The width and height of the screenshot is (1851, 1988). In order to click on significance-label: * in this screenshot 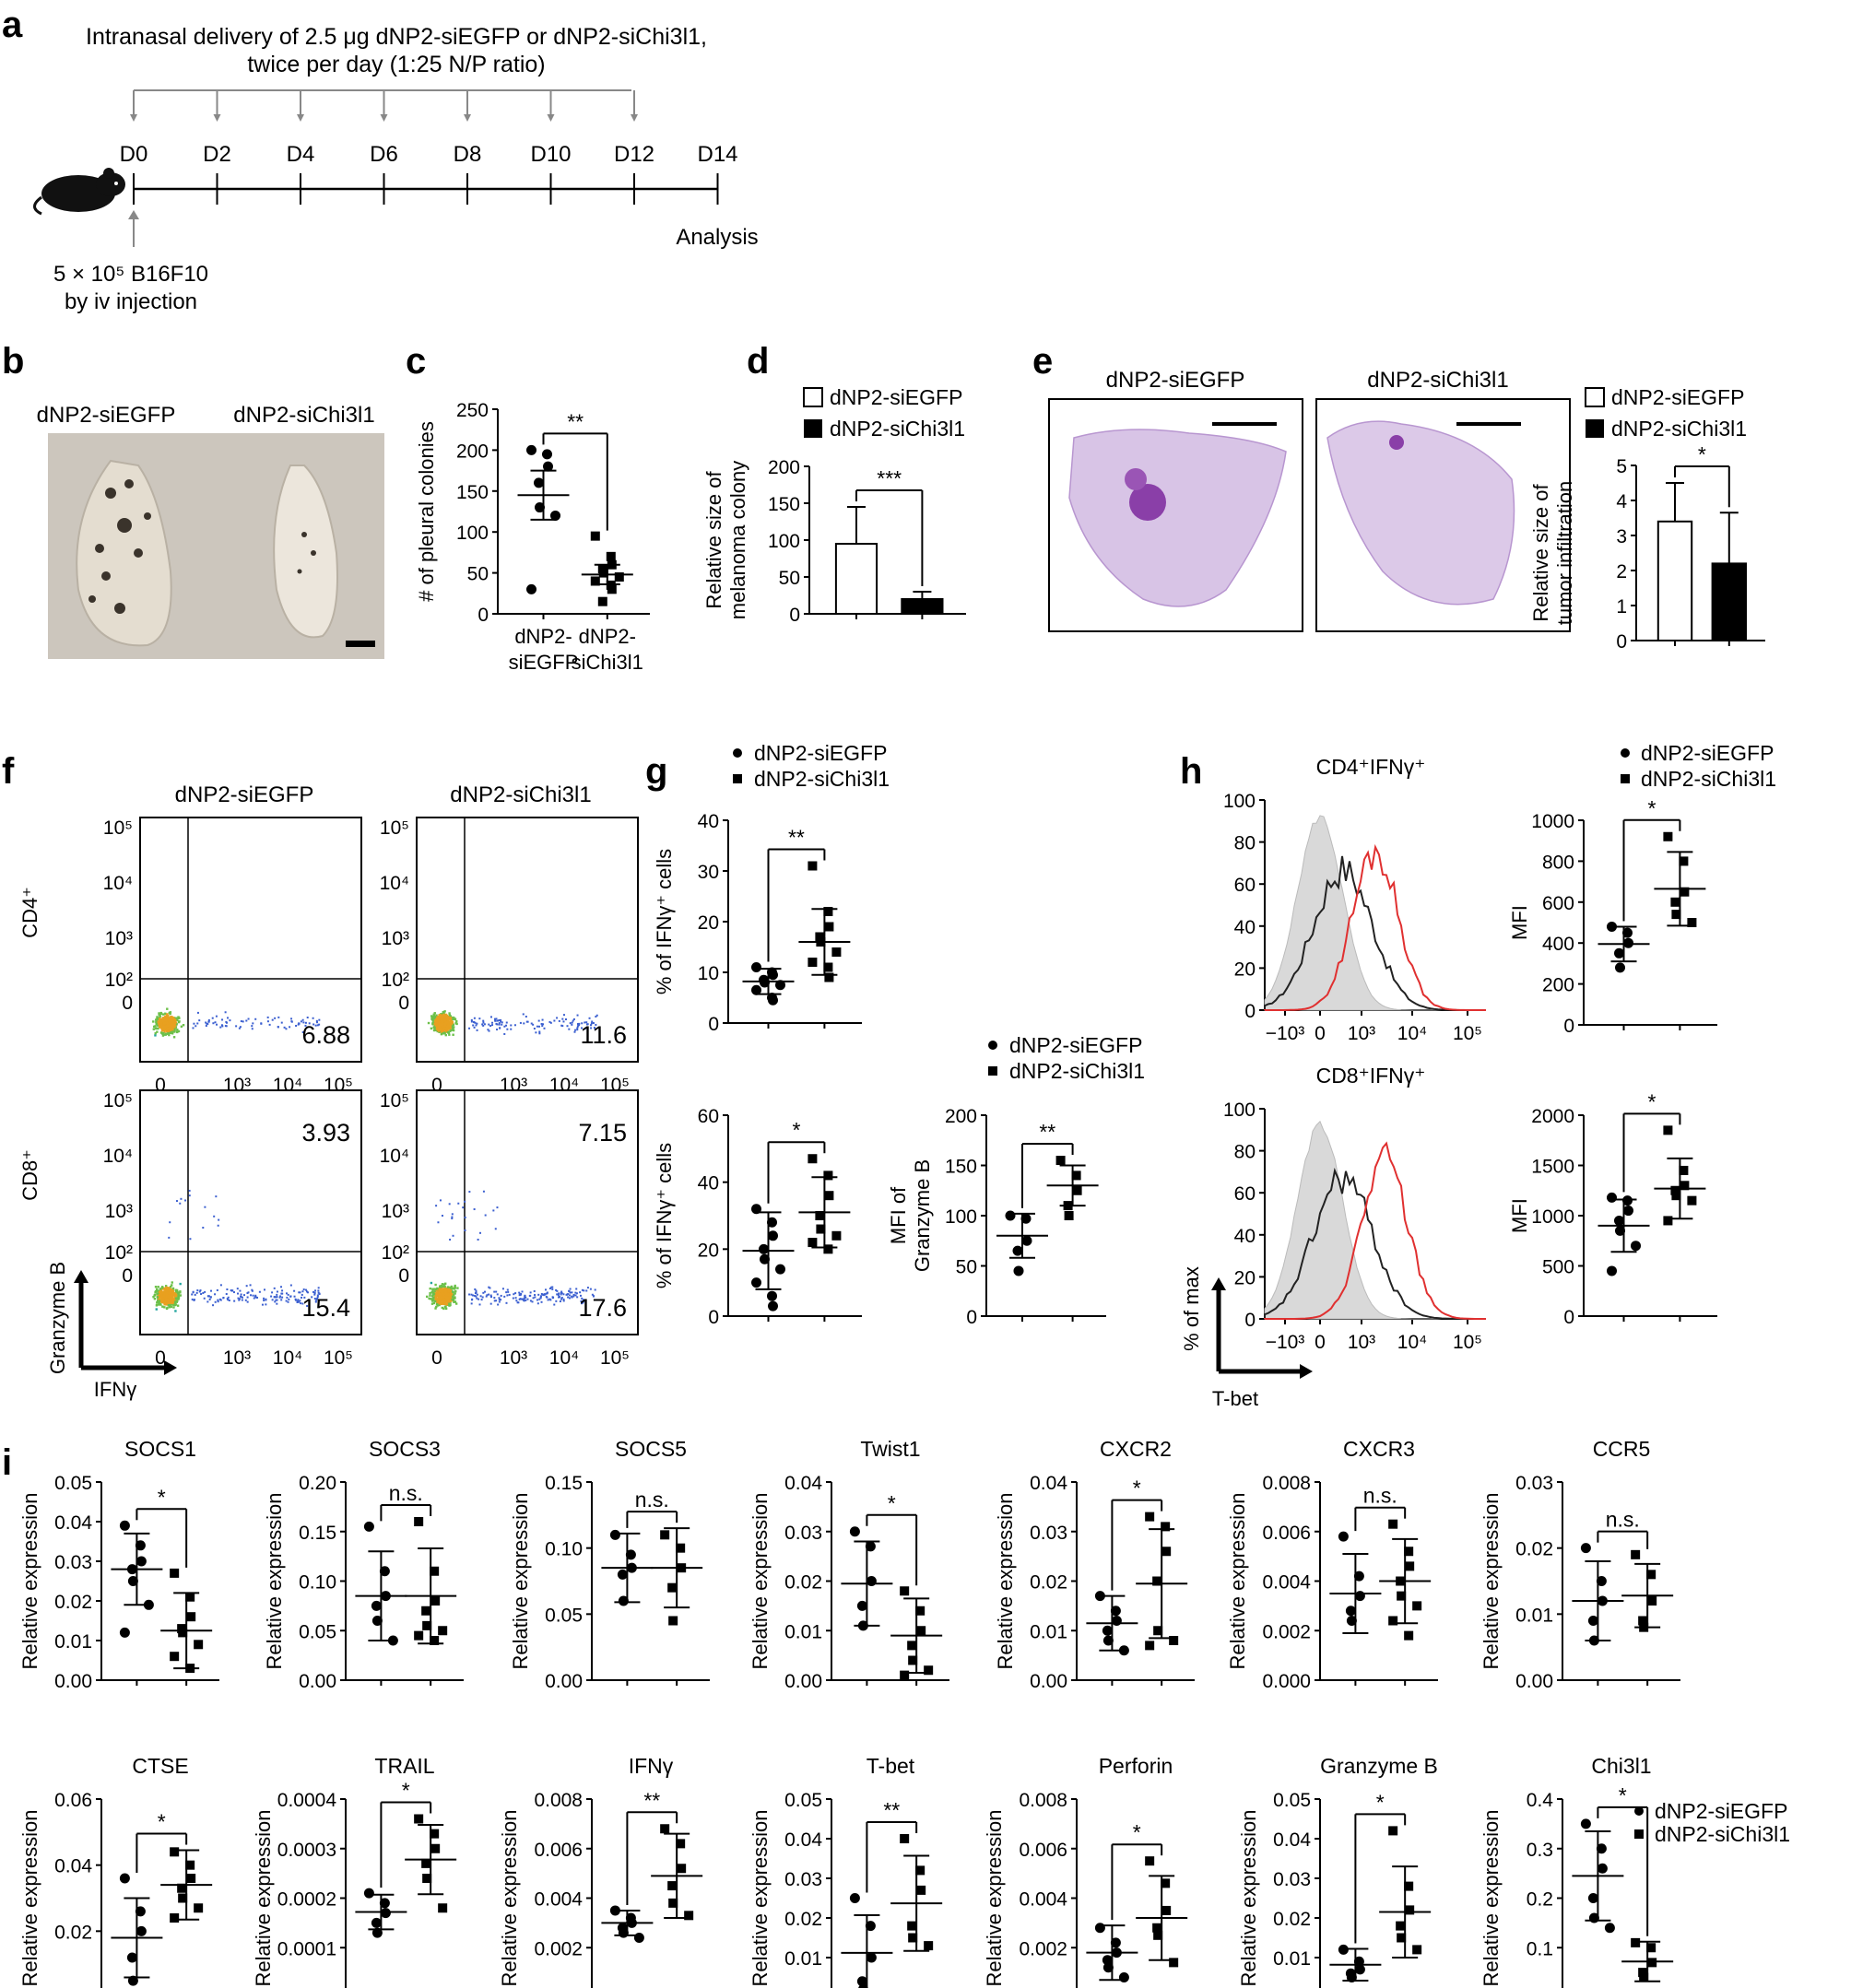, I will do `click(162, 1497)`.